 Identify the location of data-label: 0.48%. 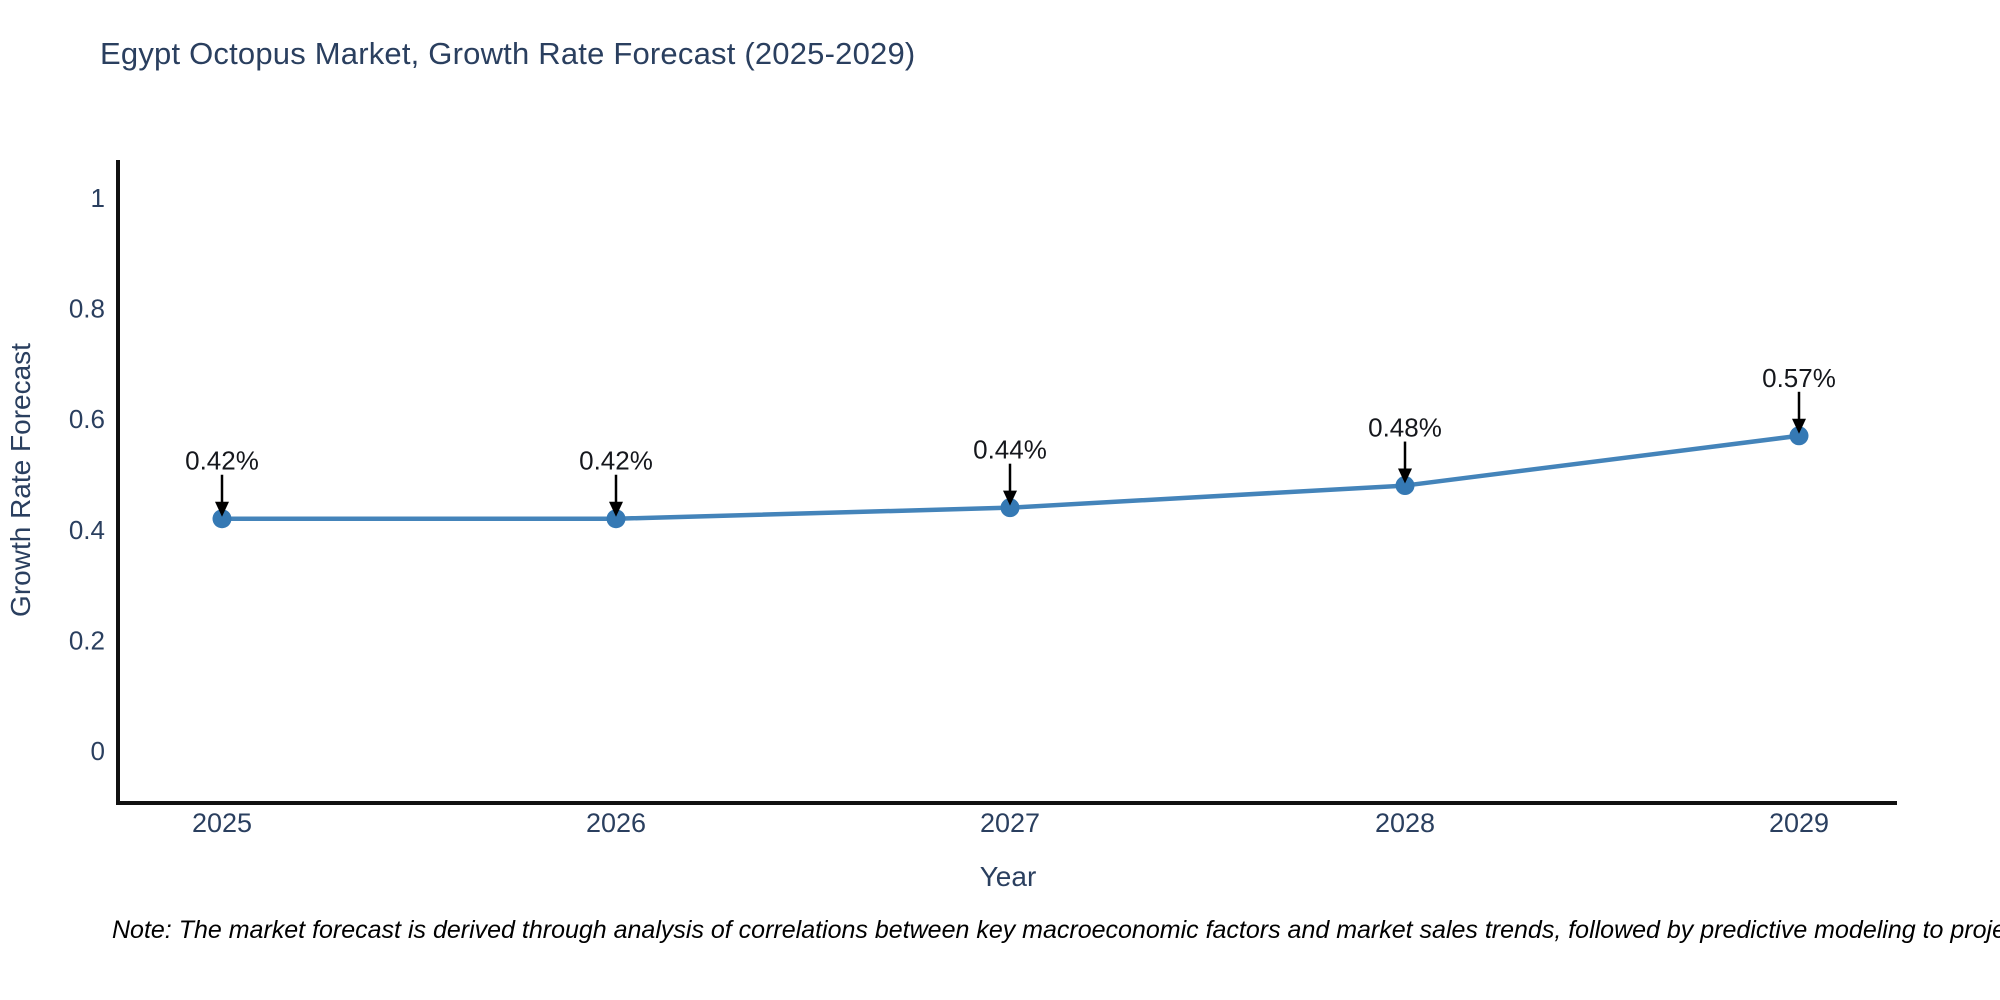
(1405, 428).